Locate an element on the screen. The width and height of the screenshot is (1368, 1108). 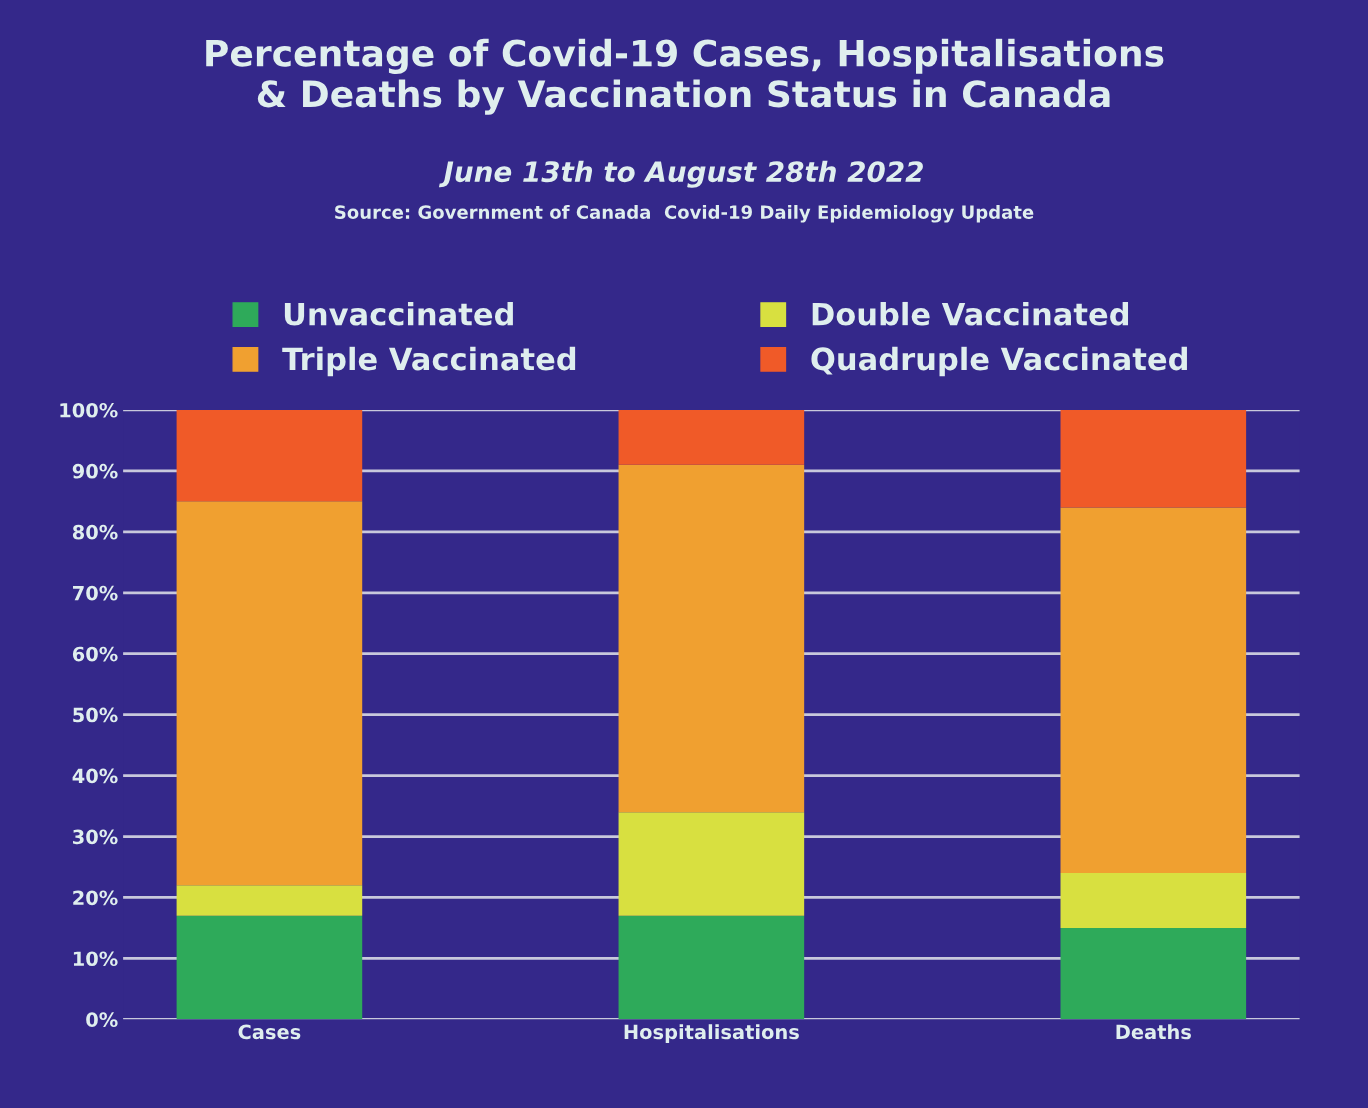
legend-label: Double Vaccinated is located at coordinates (970, 313).